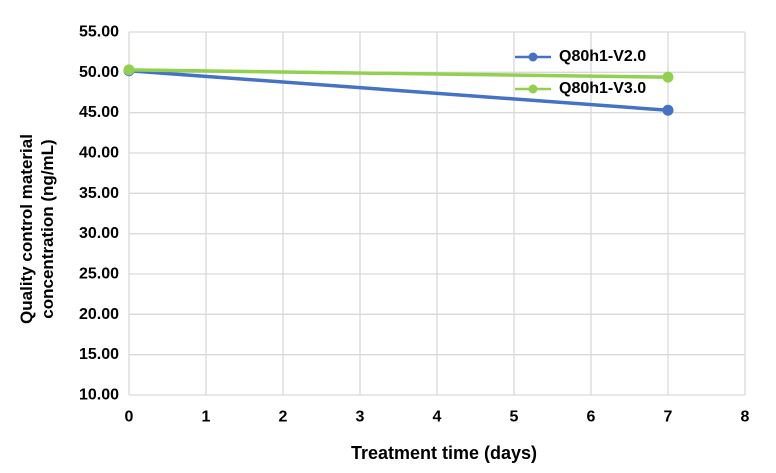 This screenshot has width=776, height=473. What do you see at coordinates (99, 112) in the screenshot?
I see `y-tick-label: 45.00` at bounding box center [99, 112].